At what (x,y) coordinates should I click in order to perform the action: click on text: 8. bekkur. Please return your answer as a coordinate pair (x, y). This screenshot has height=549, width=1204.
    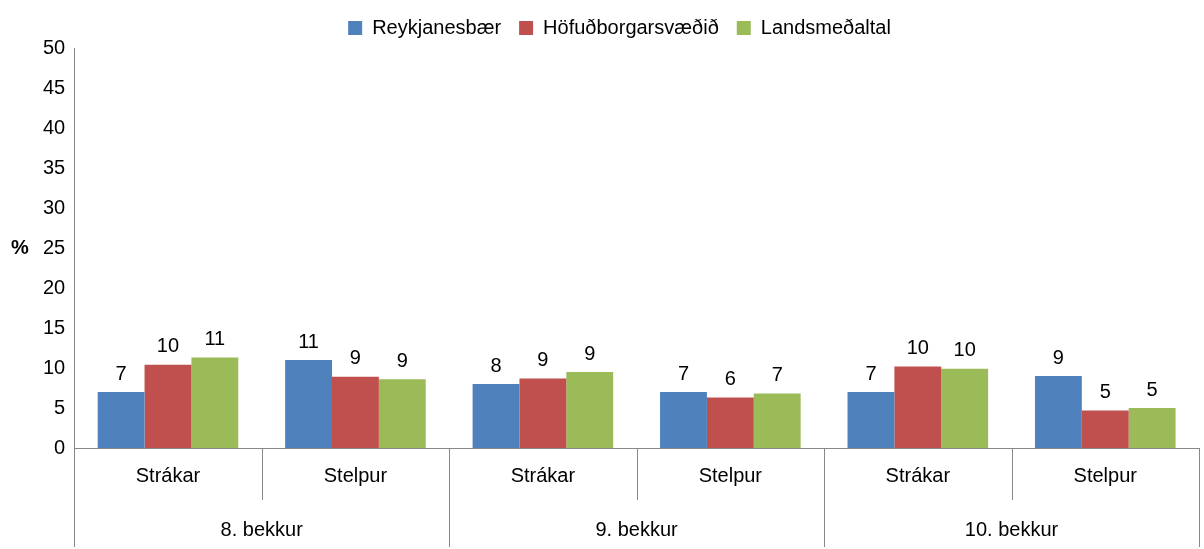
    Looking at the image, I should click on (262, 528).